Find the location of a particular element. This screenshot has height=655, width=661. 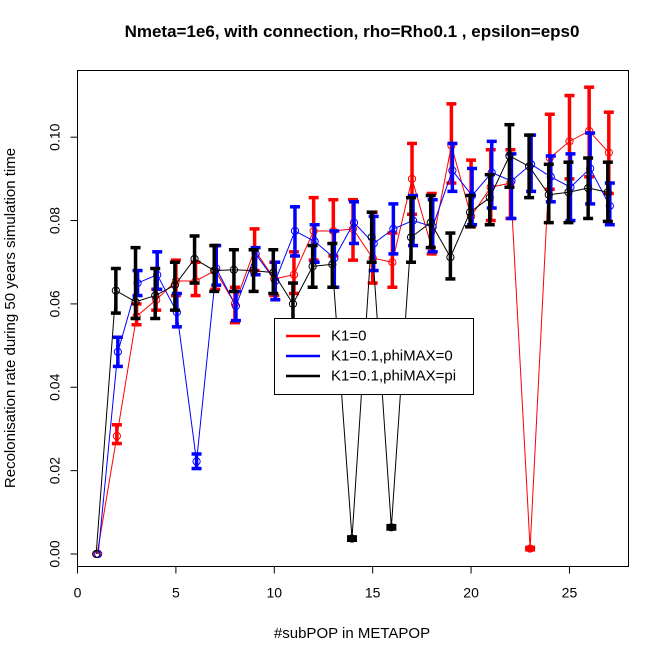

legend-label: K1=0.1,phiMAX=pi is located at coordinates (393, 376).